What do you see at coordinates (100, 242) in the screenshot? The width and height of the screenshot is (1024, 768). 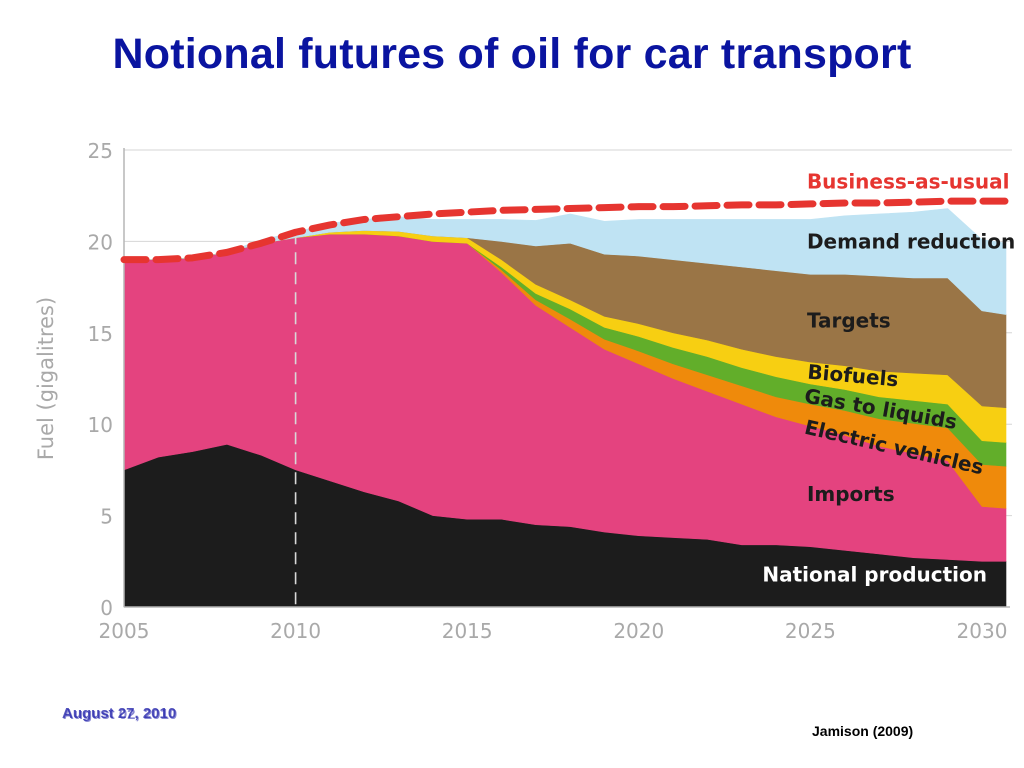 I see `y-tick-label: 20` at bounding box center [100, 242].